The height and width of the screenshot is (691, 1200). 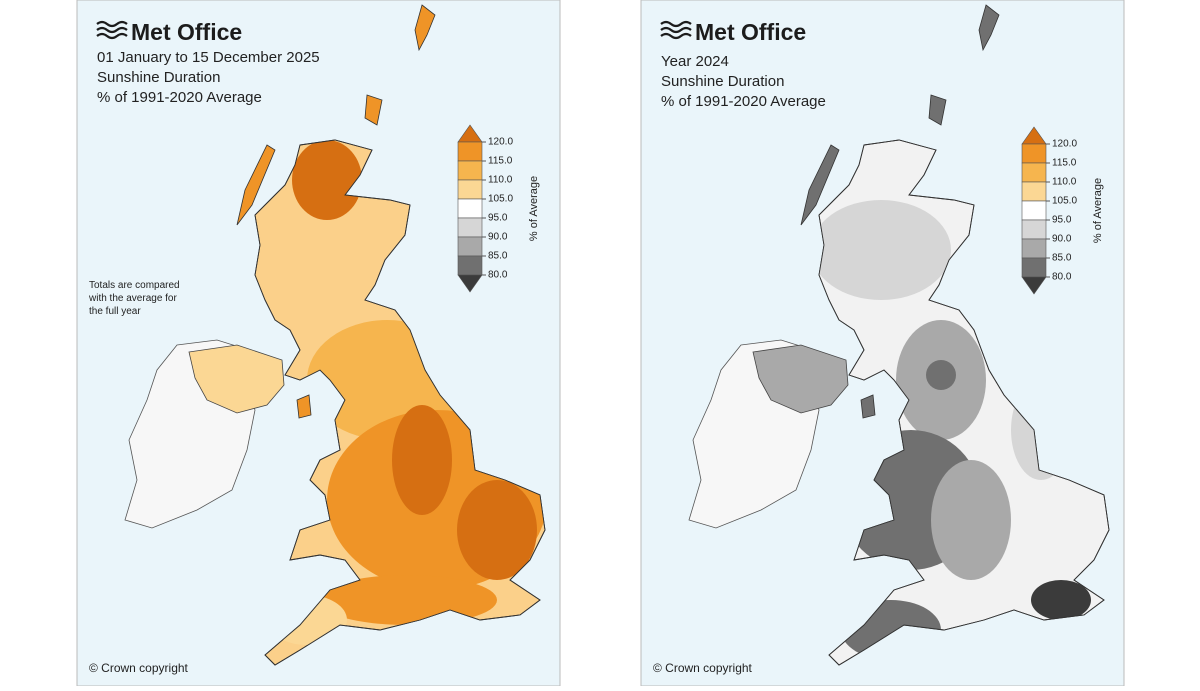 What do you see at coordinates (695, 61) in the screenshot?
I see `title-line: Year 2024` at bounding box center [695, 61].